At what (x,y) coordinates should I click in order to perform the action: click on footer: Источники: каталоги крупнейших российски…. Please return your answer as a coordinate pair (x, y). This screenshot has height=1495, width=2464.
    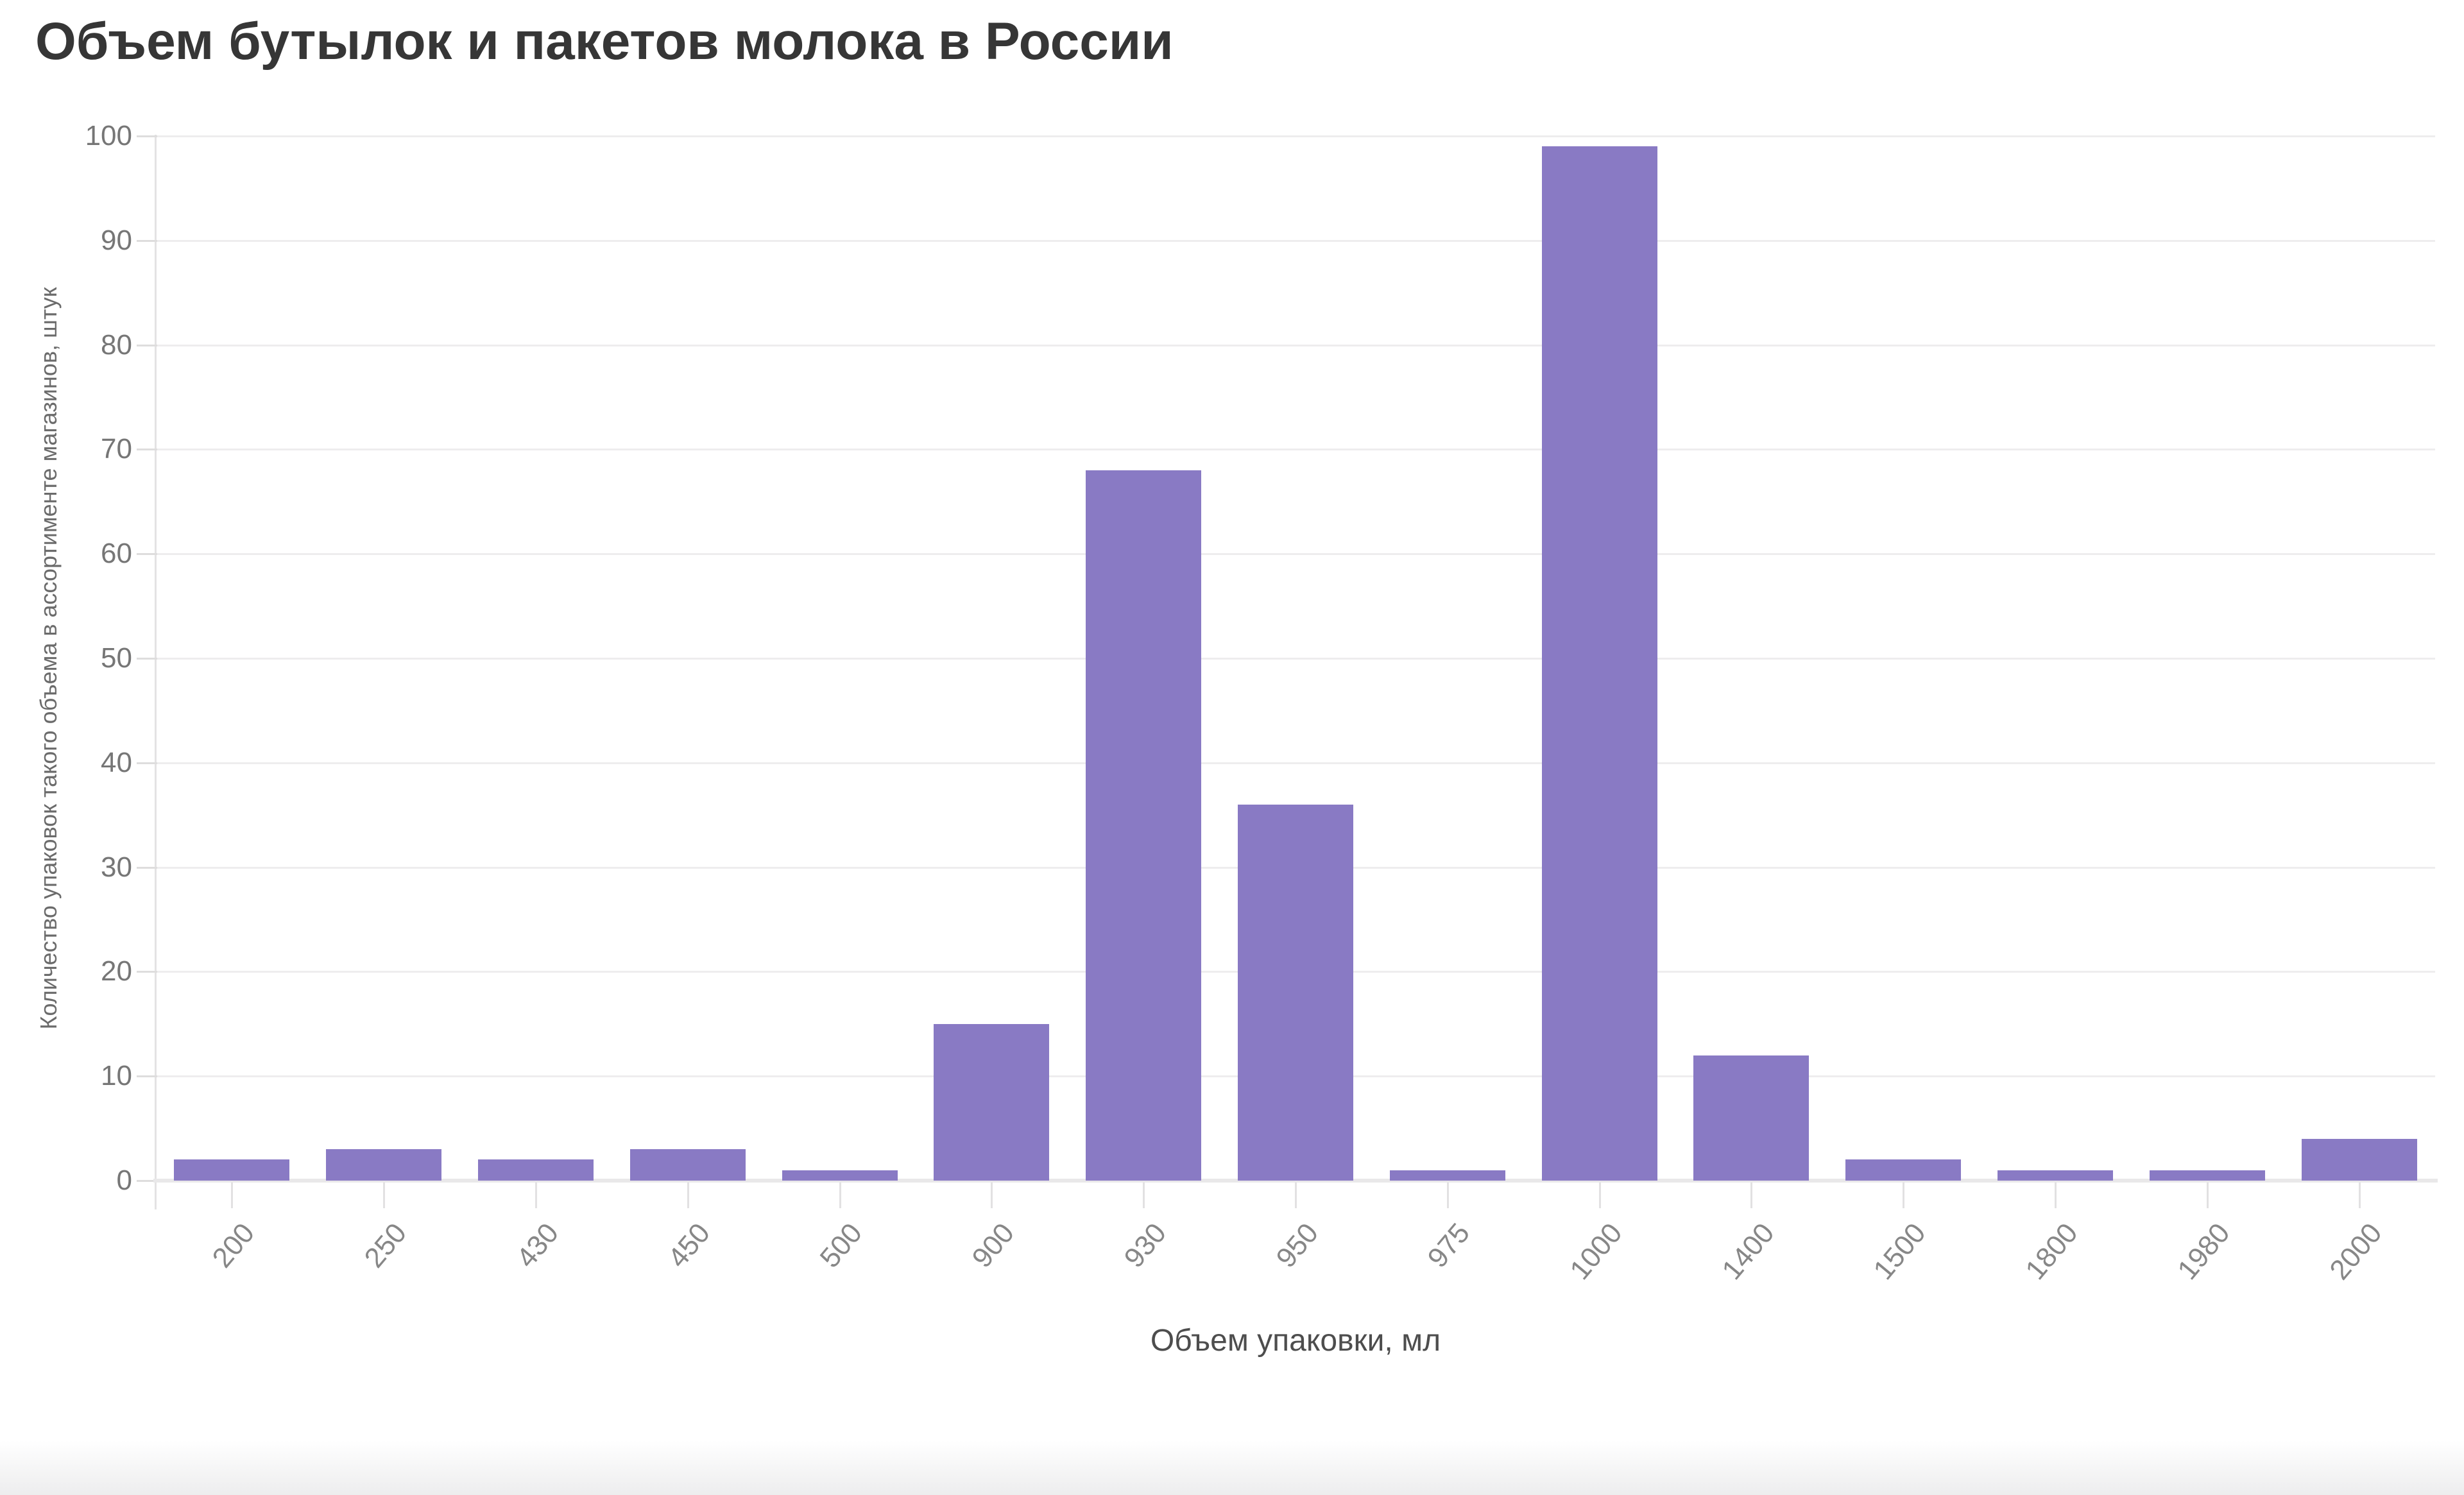
    Looking at the image, I should click on (1232, 1447).